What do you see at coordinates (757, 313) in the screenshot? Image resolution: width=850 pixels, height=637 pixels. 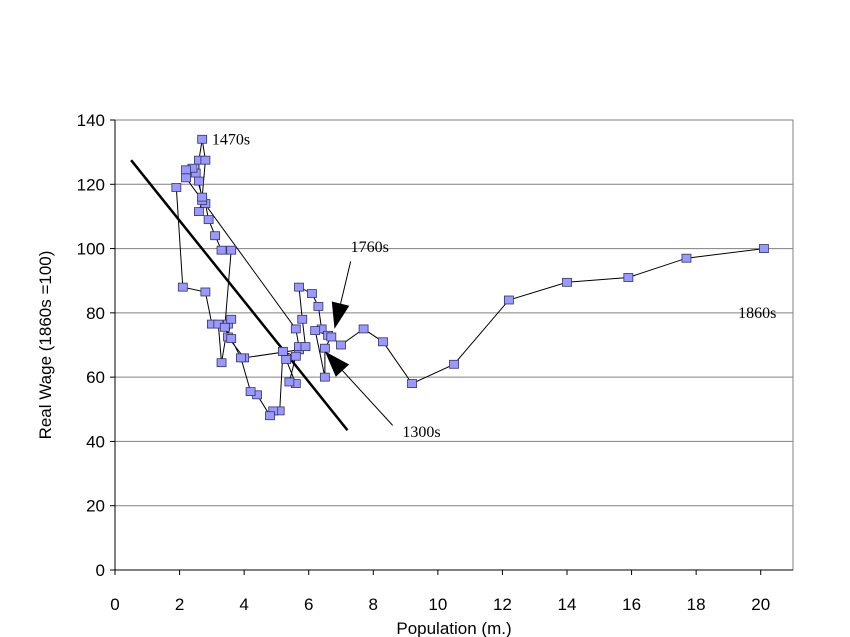 I see `annotation-label: 1860s` at bounding box center [757, 313].